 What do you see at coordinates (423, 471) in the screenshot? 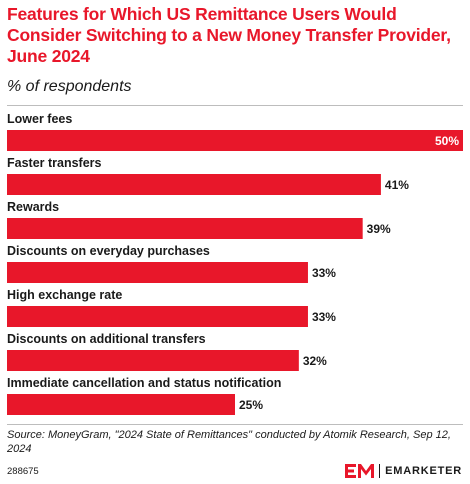
I see `brand-name: EMARKETER` at bounding box center [423, 471].